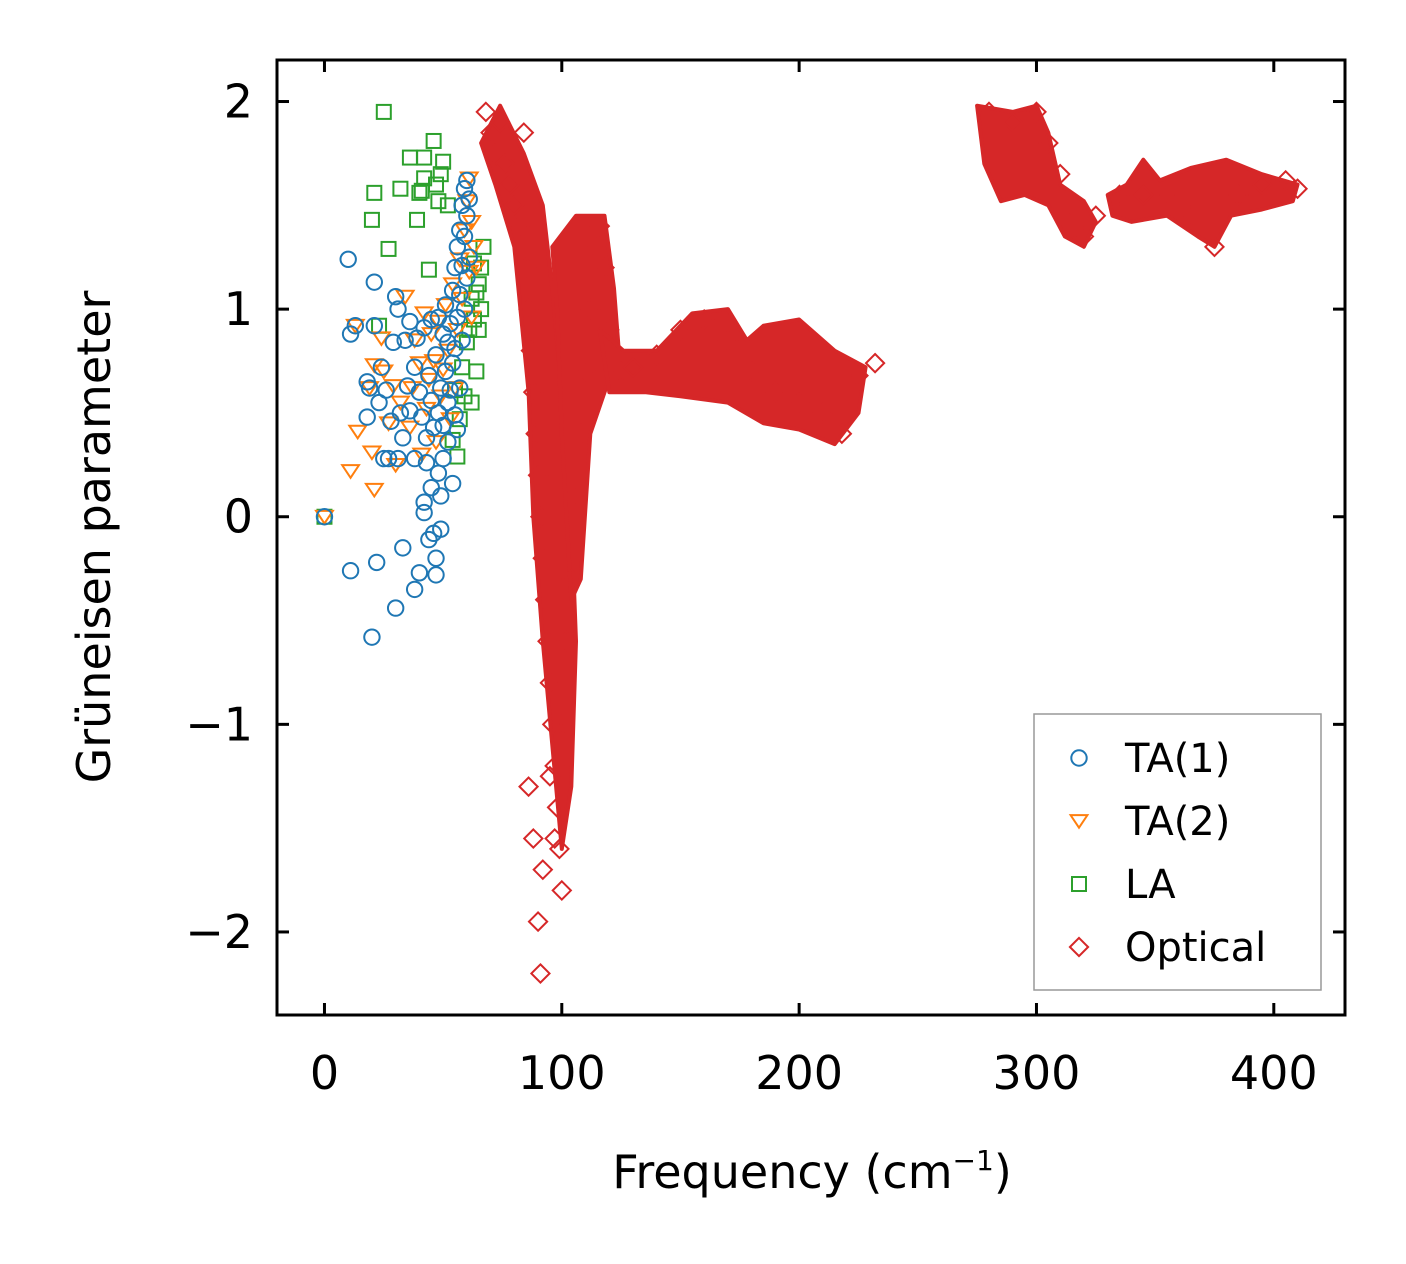  Describe the element at coordinates (562, 1073) in the screenshot. I see `x-tick-label: 100` at that location.